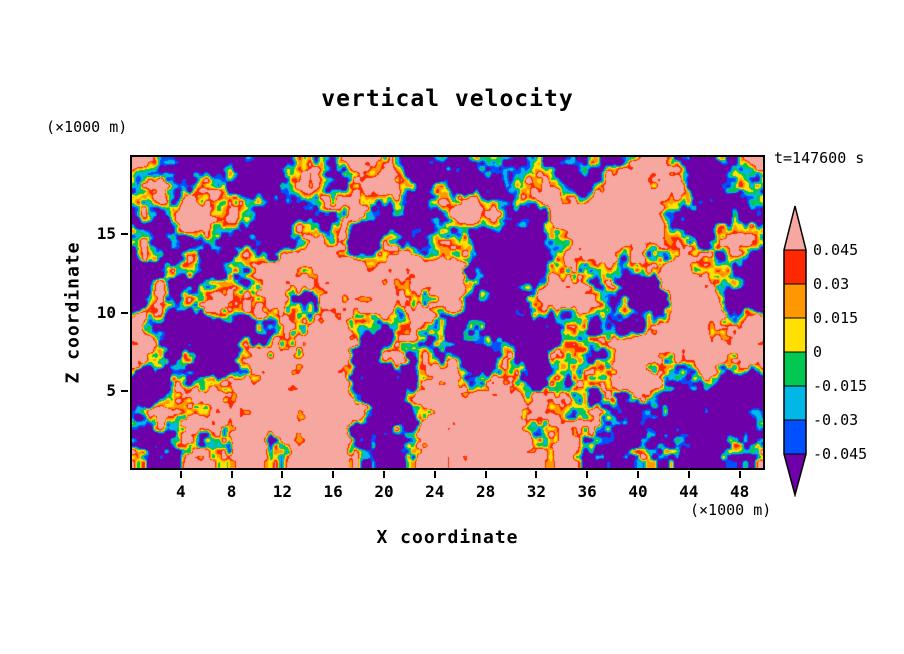 This screenshot has width=904, height=654. I want to click on x-axis-unit-label: (×1000 m), so click(731, 510).